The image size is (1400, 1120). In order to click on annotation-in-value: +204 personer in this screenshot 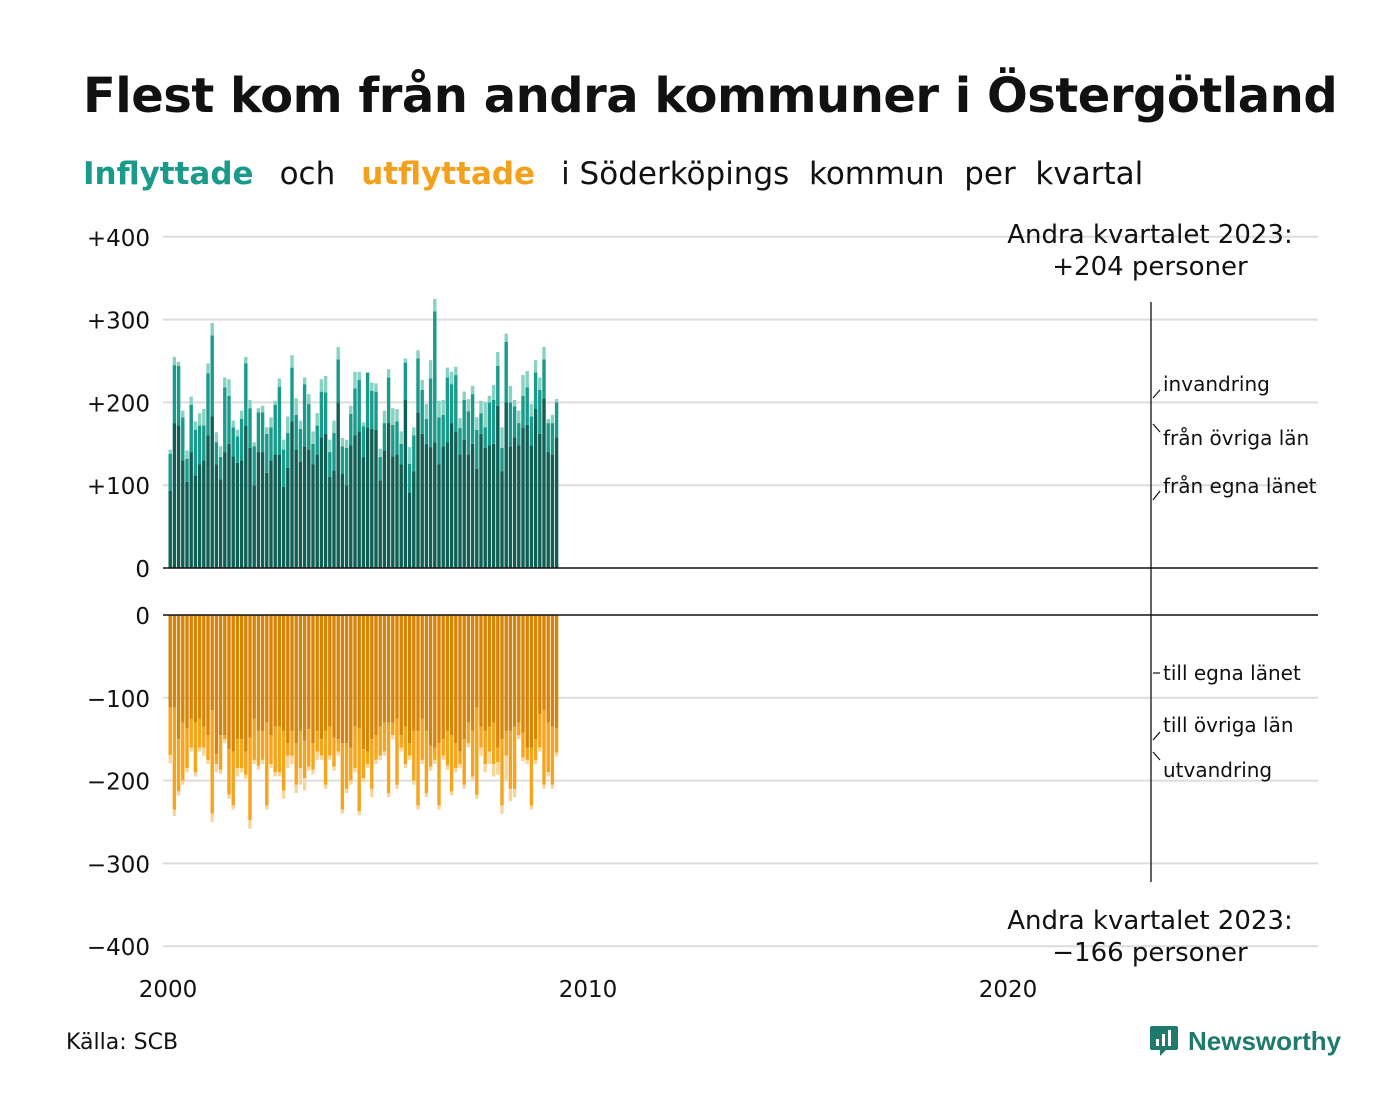, I will do `click(1150, 267)`.